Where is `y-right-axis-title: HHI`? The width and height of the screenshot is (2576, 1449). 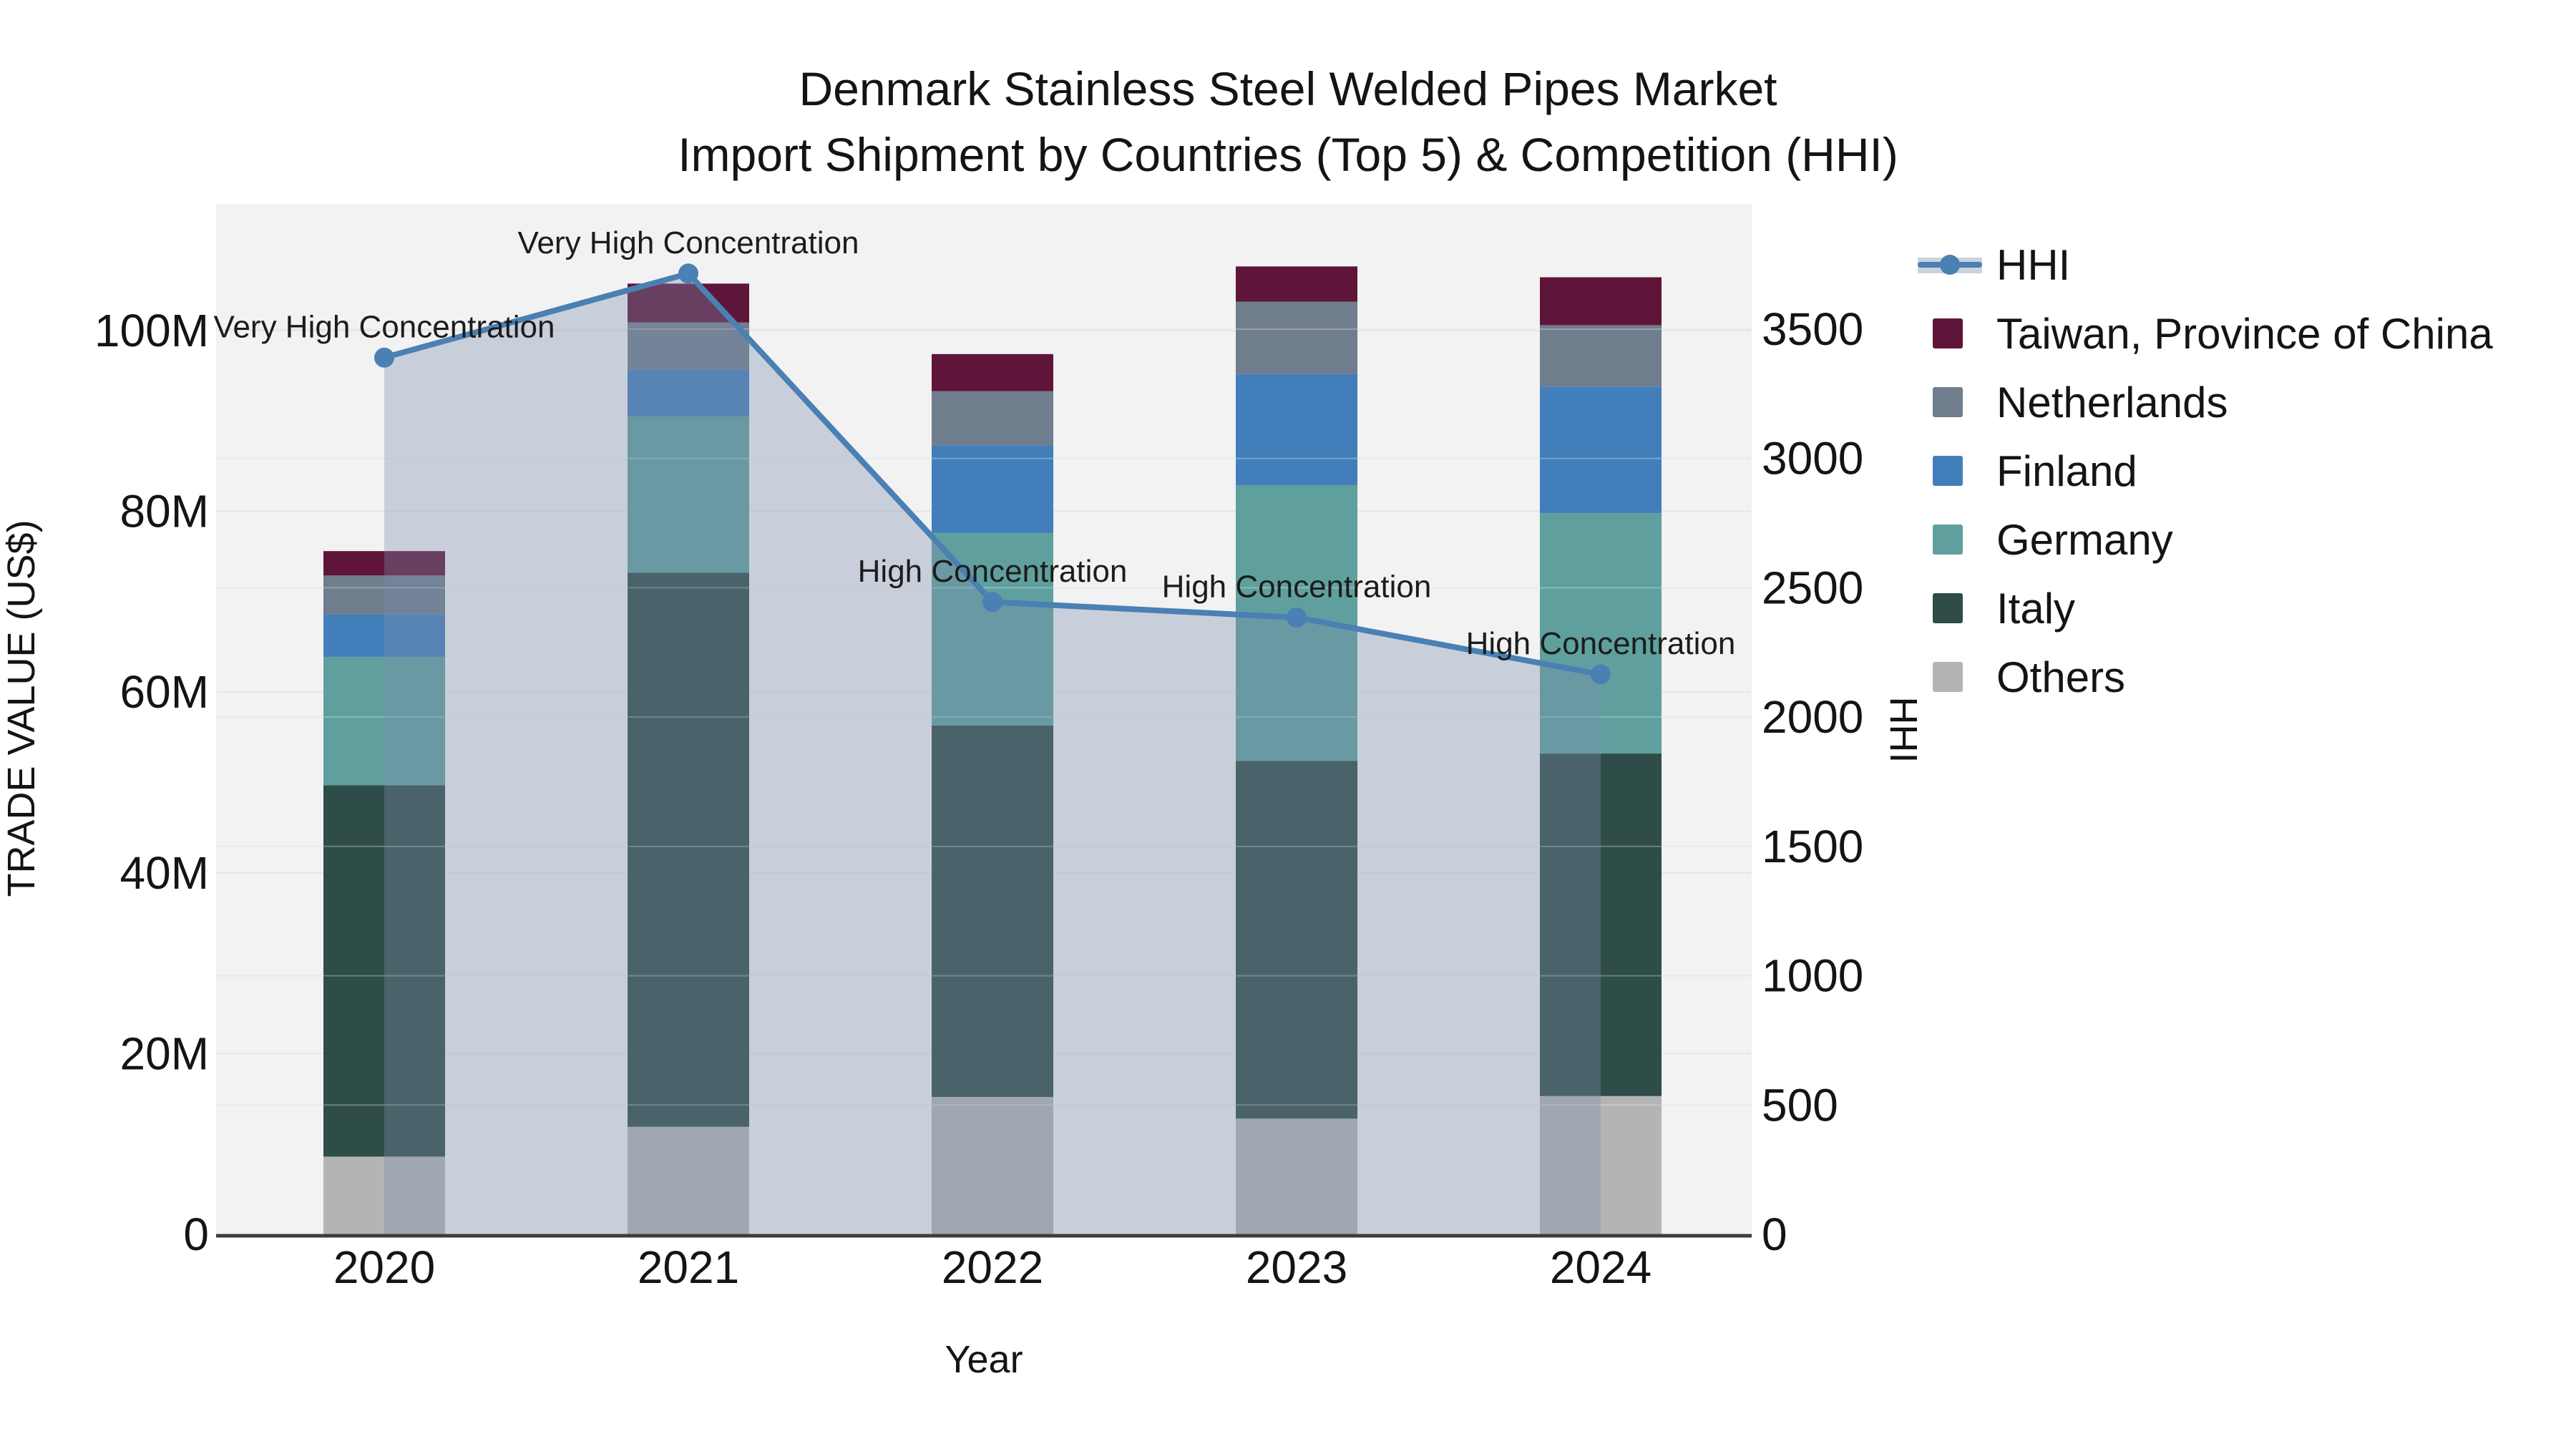 y-right-axis-title: HHI is located at coordinates (1903, 730).